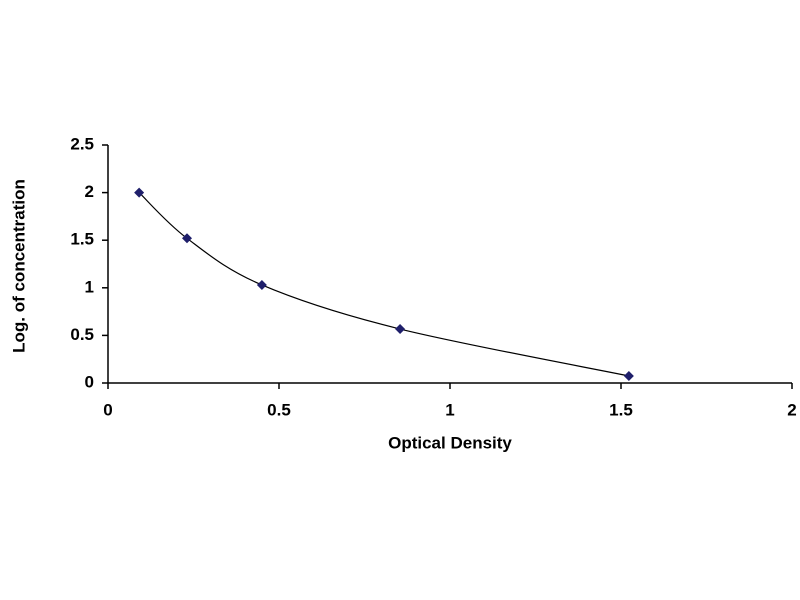 The image size is (800, 600). Describe the element at coordinates (89, 286) in the screenshot. I see `y-tick-label: 1` at that location.